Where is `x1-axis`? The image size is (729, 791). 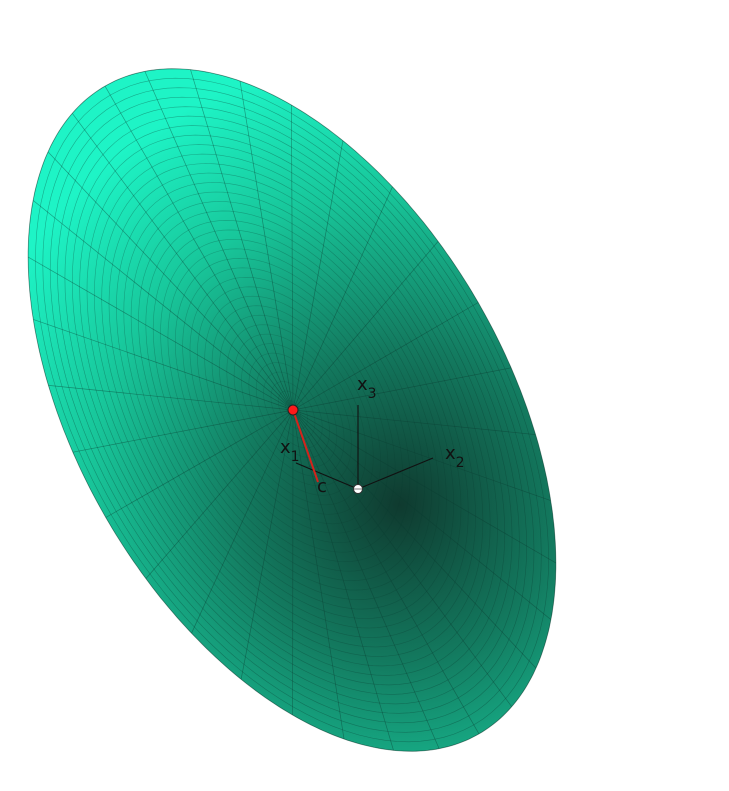
x1-axis is located at coordinates (327, 476).